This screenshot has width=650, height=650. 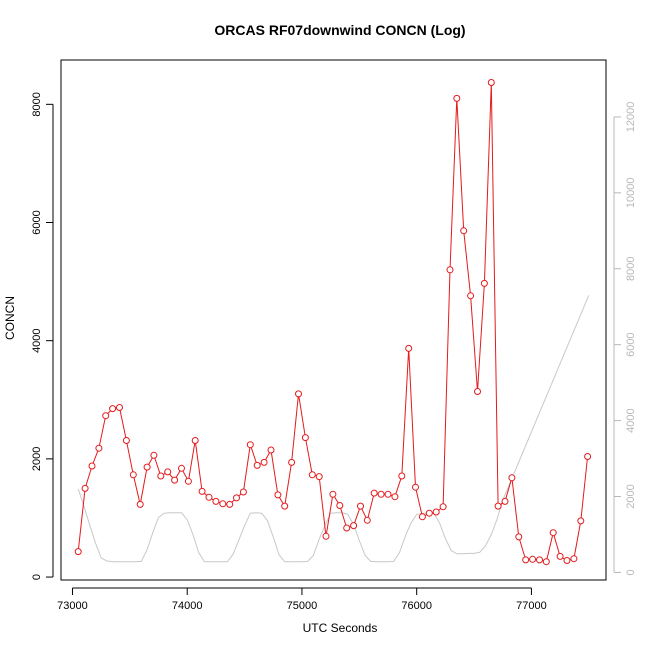 I want to click on x-tick-label: 73000, so click(x=72, y=606).